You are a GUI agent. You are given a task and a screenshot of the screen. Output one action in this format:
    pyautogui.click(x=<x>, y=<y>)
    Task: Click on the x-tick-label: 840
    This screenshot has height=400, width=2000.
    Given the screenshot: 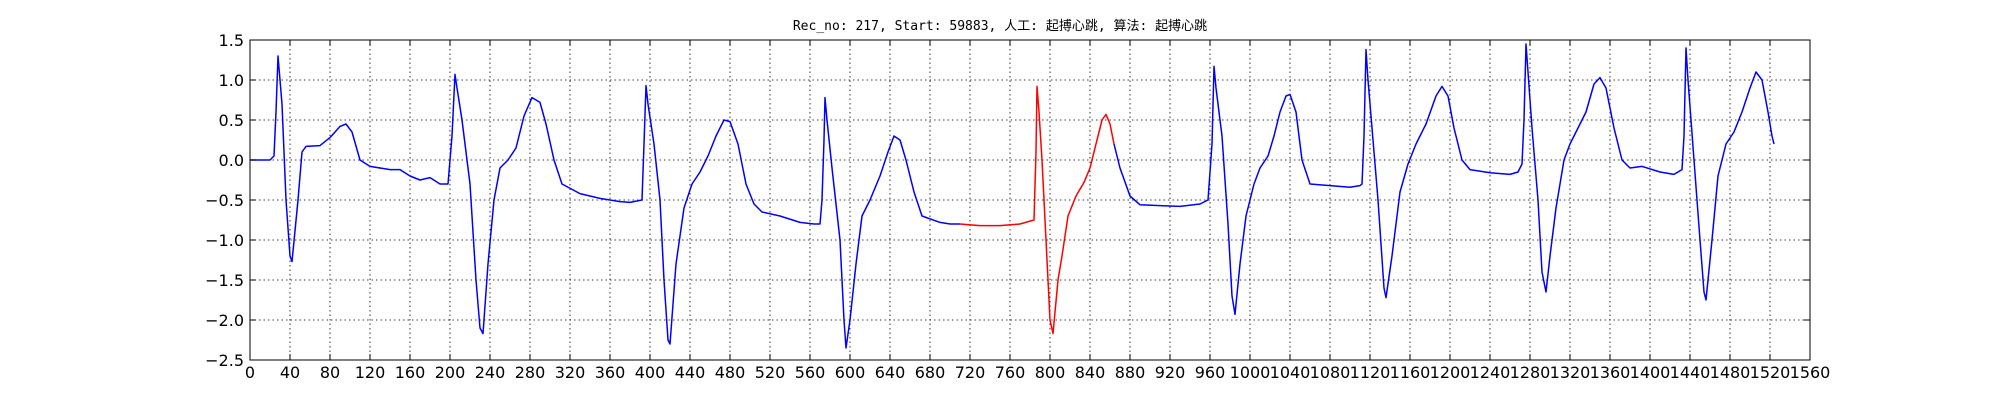 What is the action you would take?
    pyautogui.click(x=1090, y=372)
    